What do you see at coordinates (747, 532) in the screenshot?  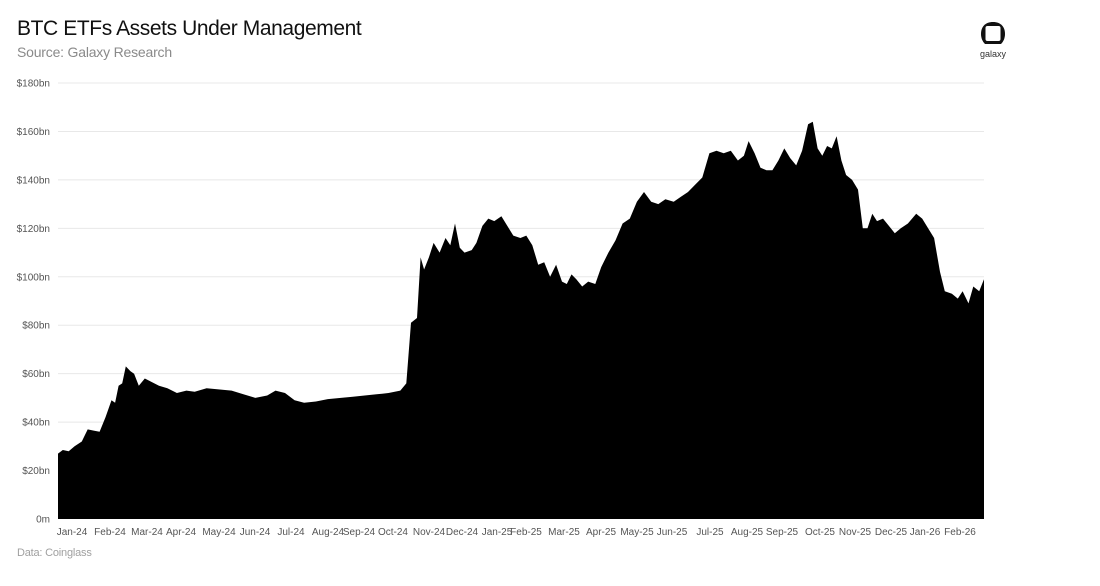 I see `x-tick-label: Aug-25` at bounding box center [747, 532].